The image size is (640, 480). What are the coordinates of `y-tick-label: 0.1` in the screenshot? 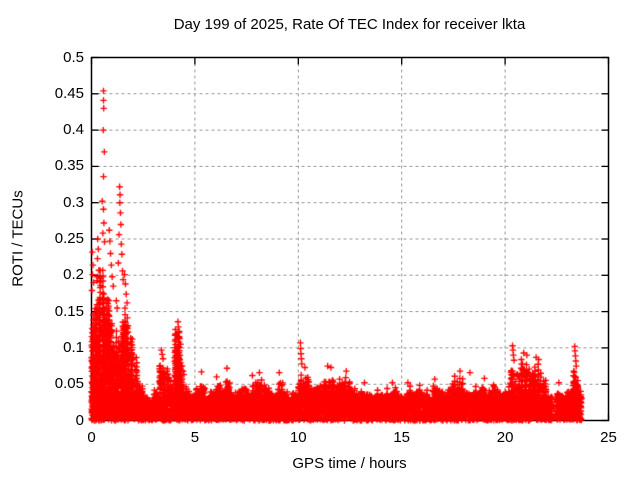 It's located at (73, 347).